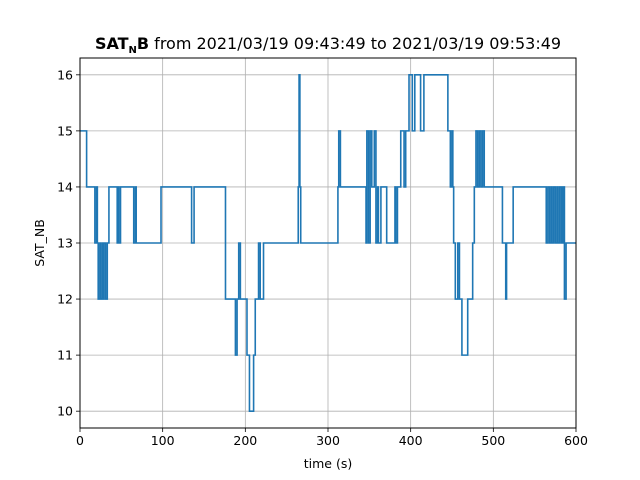 This screenshot has width=640, height=480. What do you see at coordinates (39, 243) in the screenshot?
I see `y-axis-label: SAT_NB` at bounding box center [39, 243].